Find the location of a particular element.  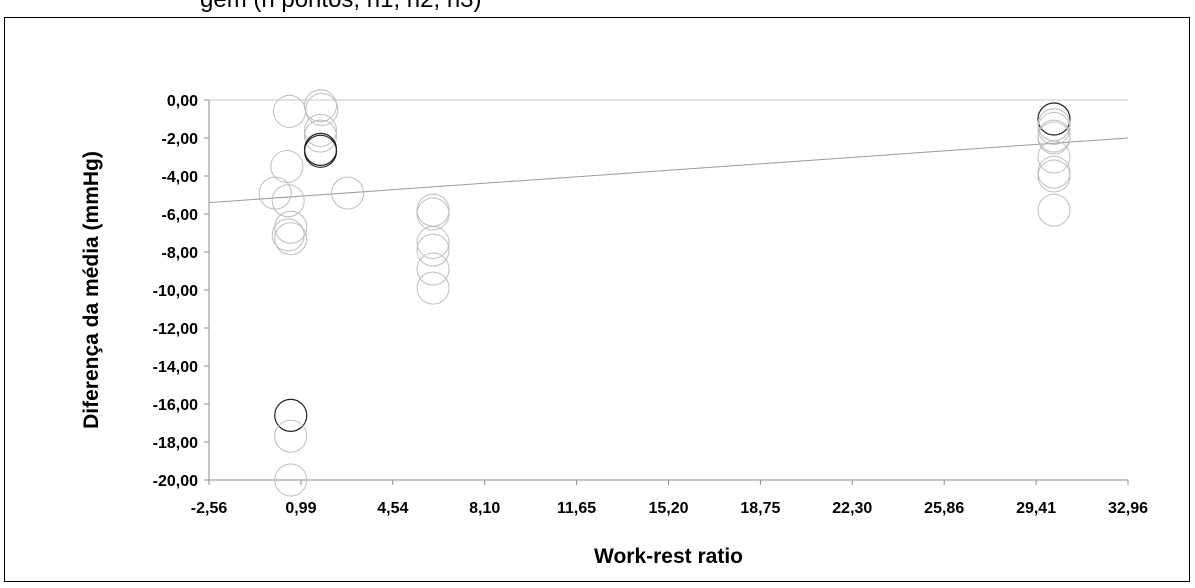

x-tick-label: 32,96 is located at coordinates (1128, 508).